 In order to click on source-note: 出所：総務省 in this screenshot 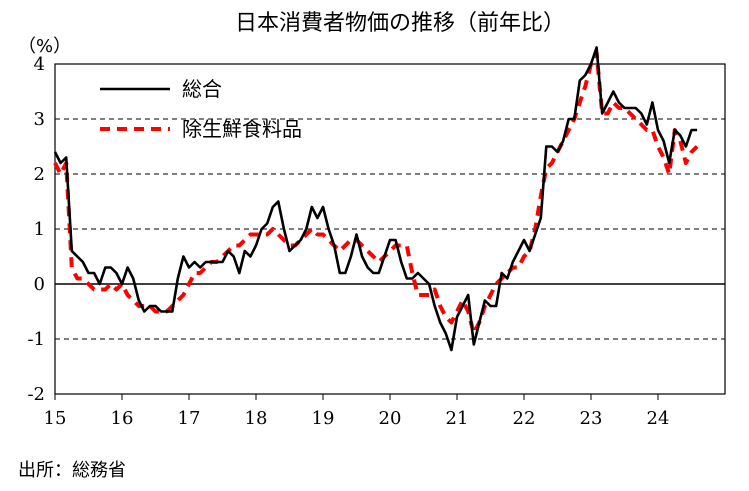, I will do `click(72, 470)`.